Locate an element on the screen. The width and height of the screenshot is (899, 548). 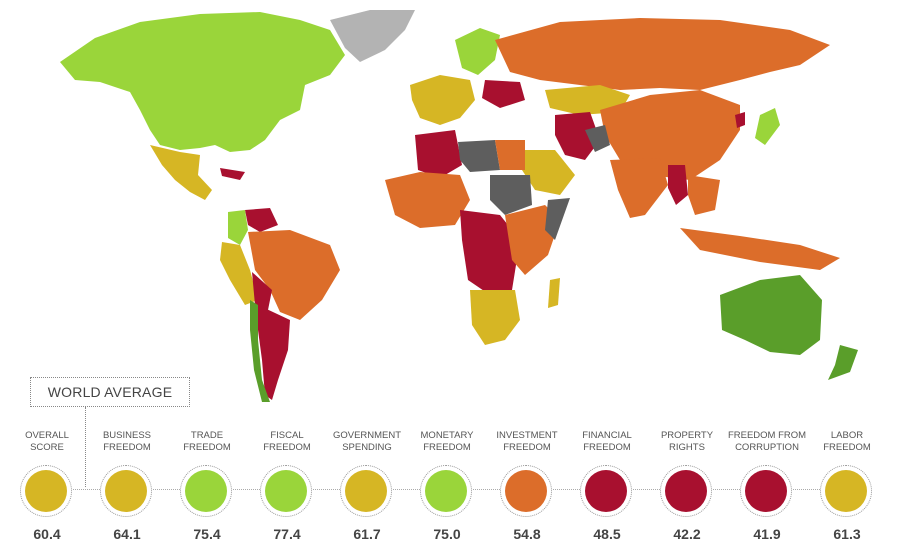
indicator-freedom-from-corruption: FREEDOM FROM CORRUPTION 41.9 is located at coordinates (767, 484).